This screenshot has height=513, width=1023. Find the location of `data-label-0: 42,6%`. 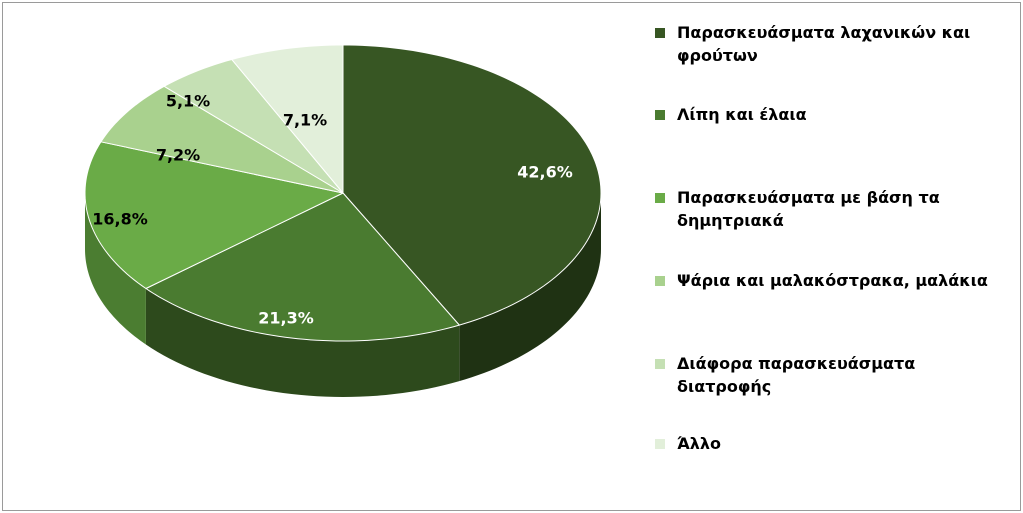

data-label-0: 42,6% is located at coordinates (545, 172).